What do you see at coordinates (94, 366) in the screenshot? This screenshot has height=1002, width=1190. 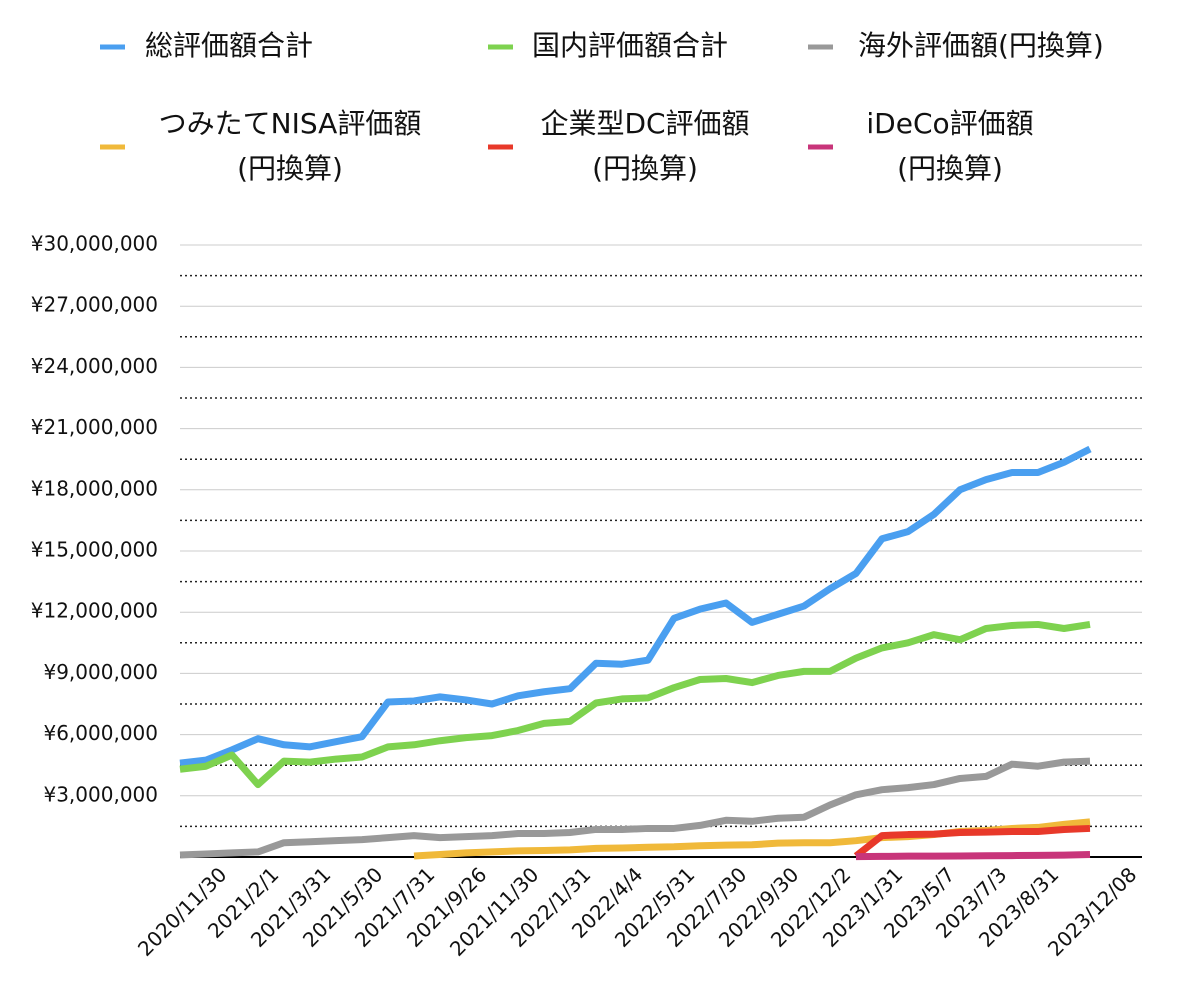 I see `y-tick-label: ¥24,000,000` at bounding box center [94, 366].